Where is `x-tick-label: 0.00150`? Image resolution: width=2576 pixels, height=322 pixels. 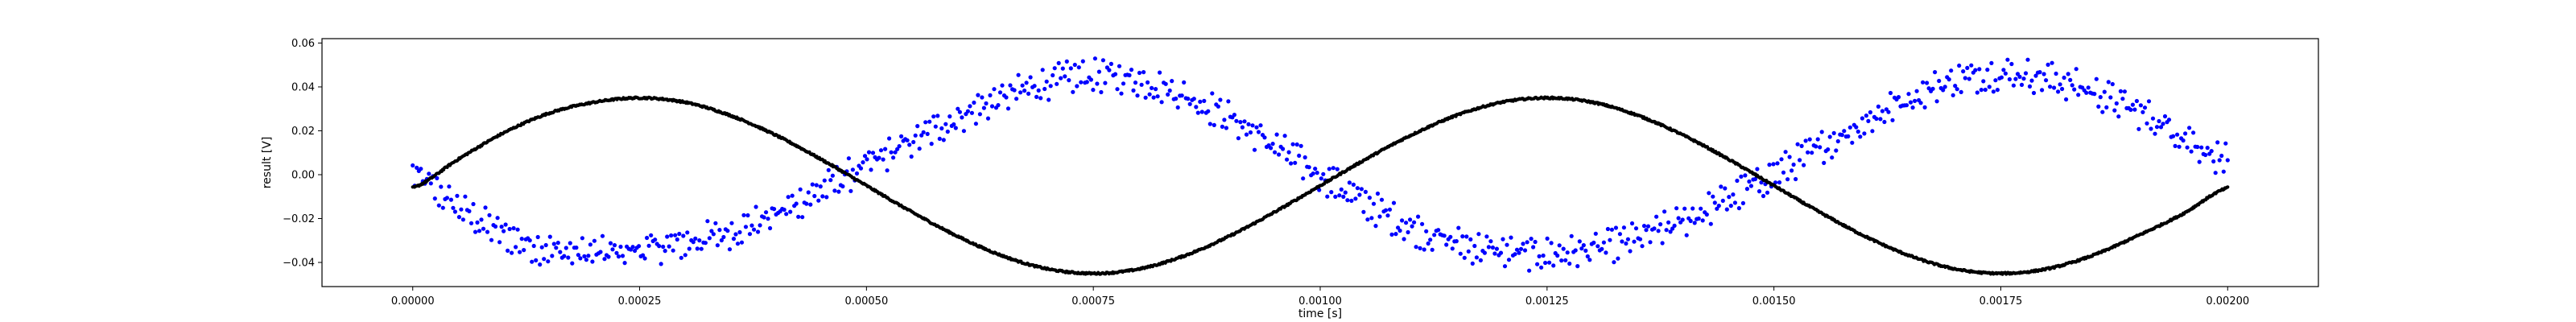
x-tick-label: 0.00150 is located at coordinates (1774, 301).